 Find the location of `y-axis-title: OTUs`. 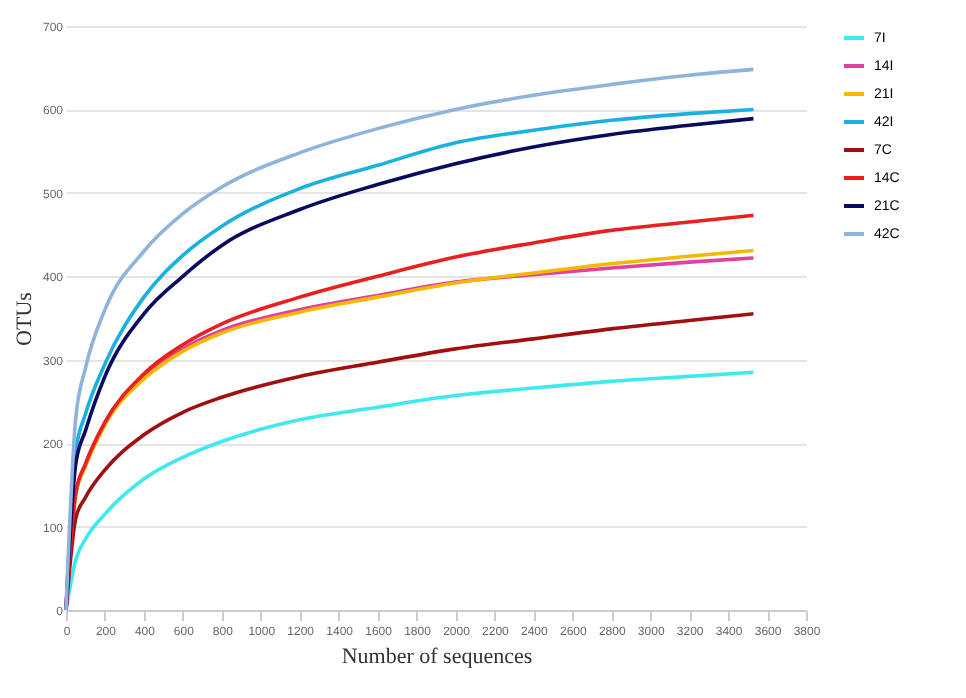

y-axis-title: OTUs is located at coordinates (24, 319).